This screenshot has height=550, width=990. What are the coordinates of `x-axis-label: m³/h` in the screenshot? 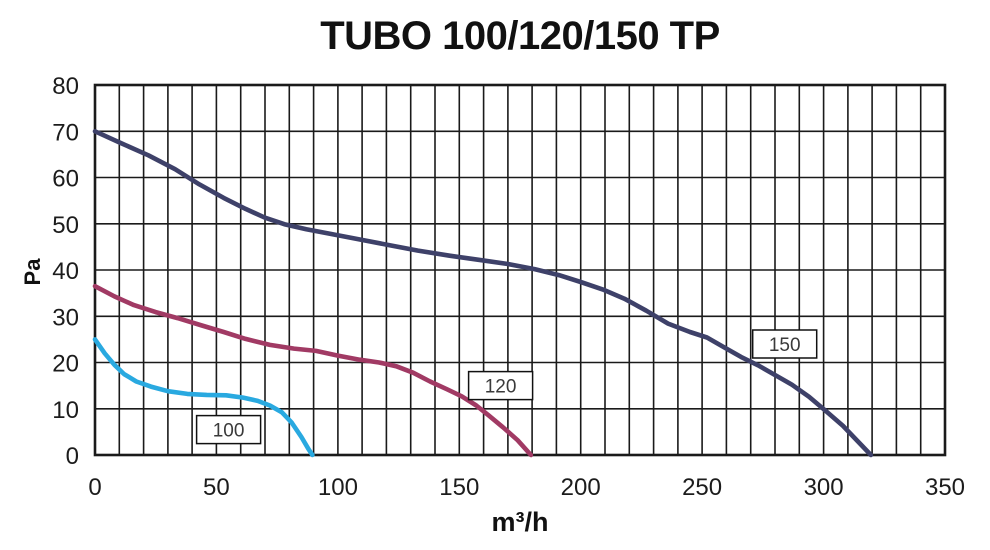 It's located at (520, 522).